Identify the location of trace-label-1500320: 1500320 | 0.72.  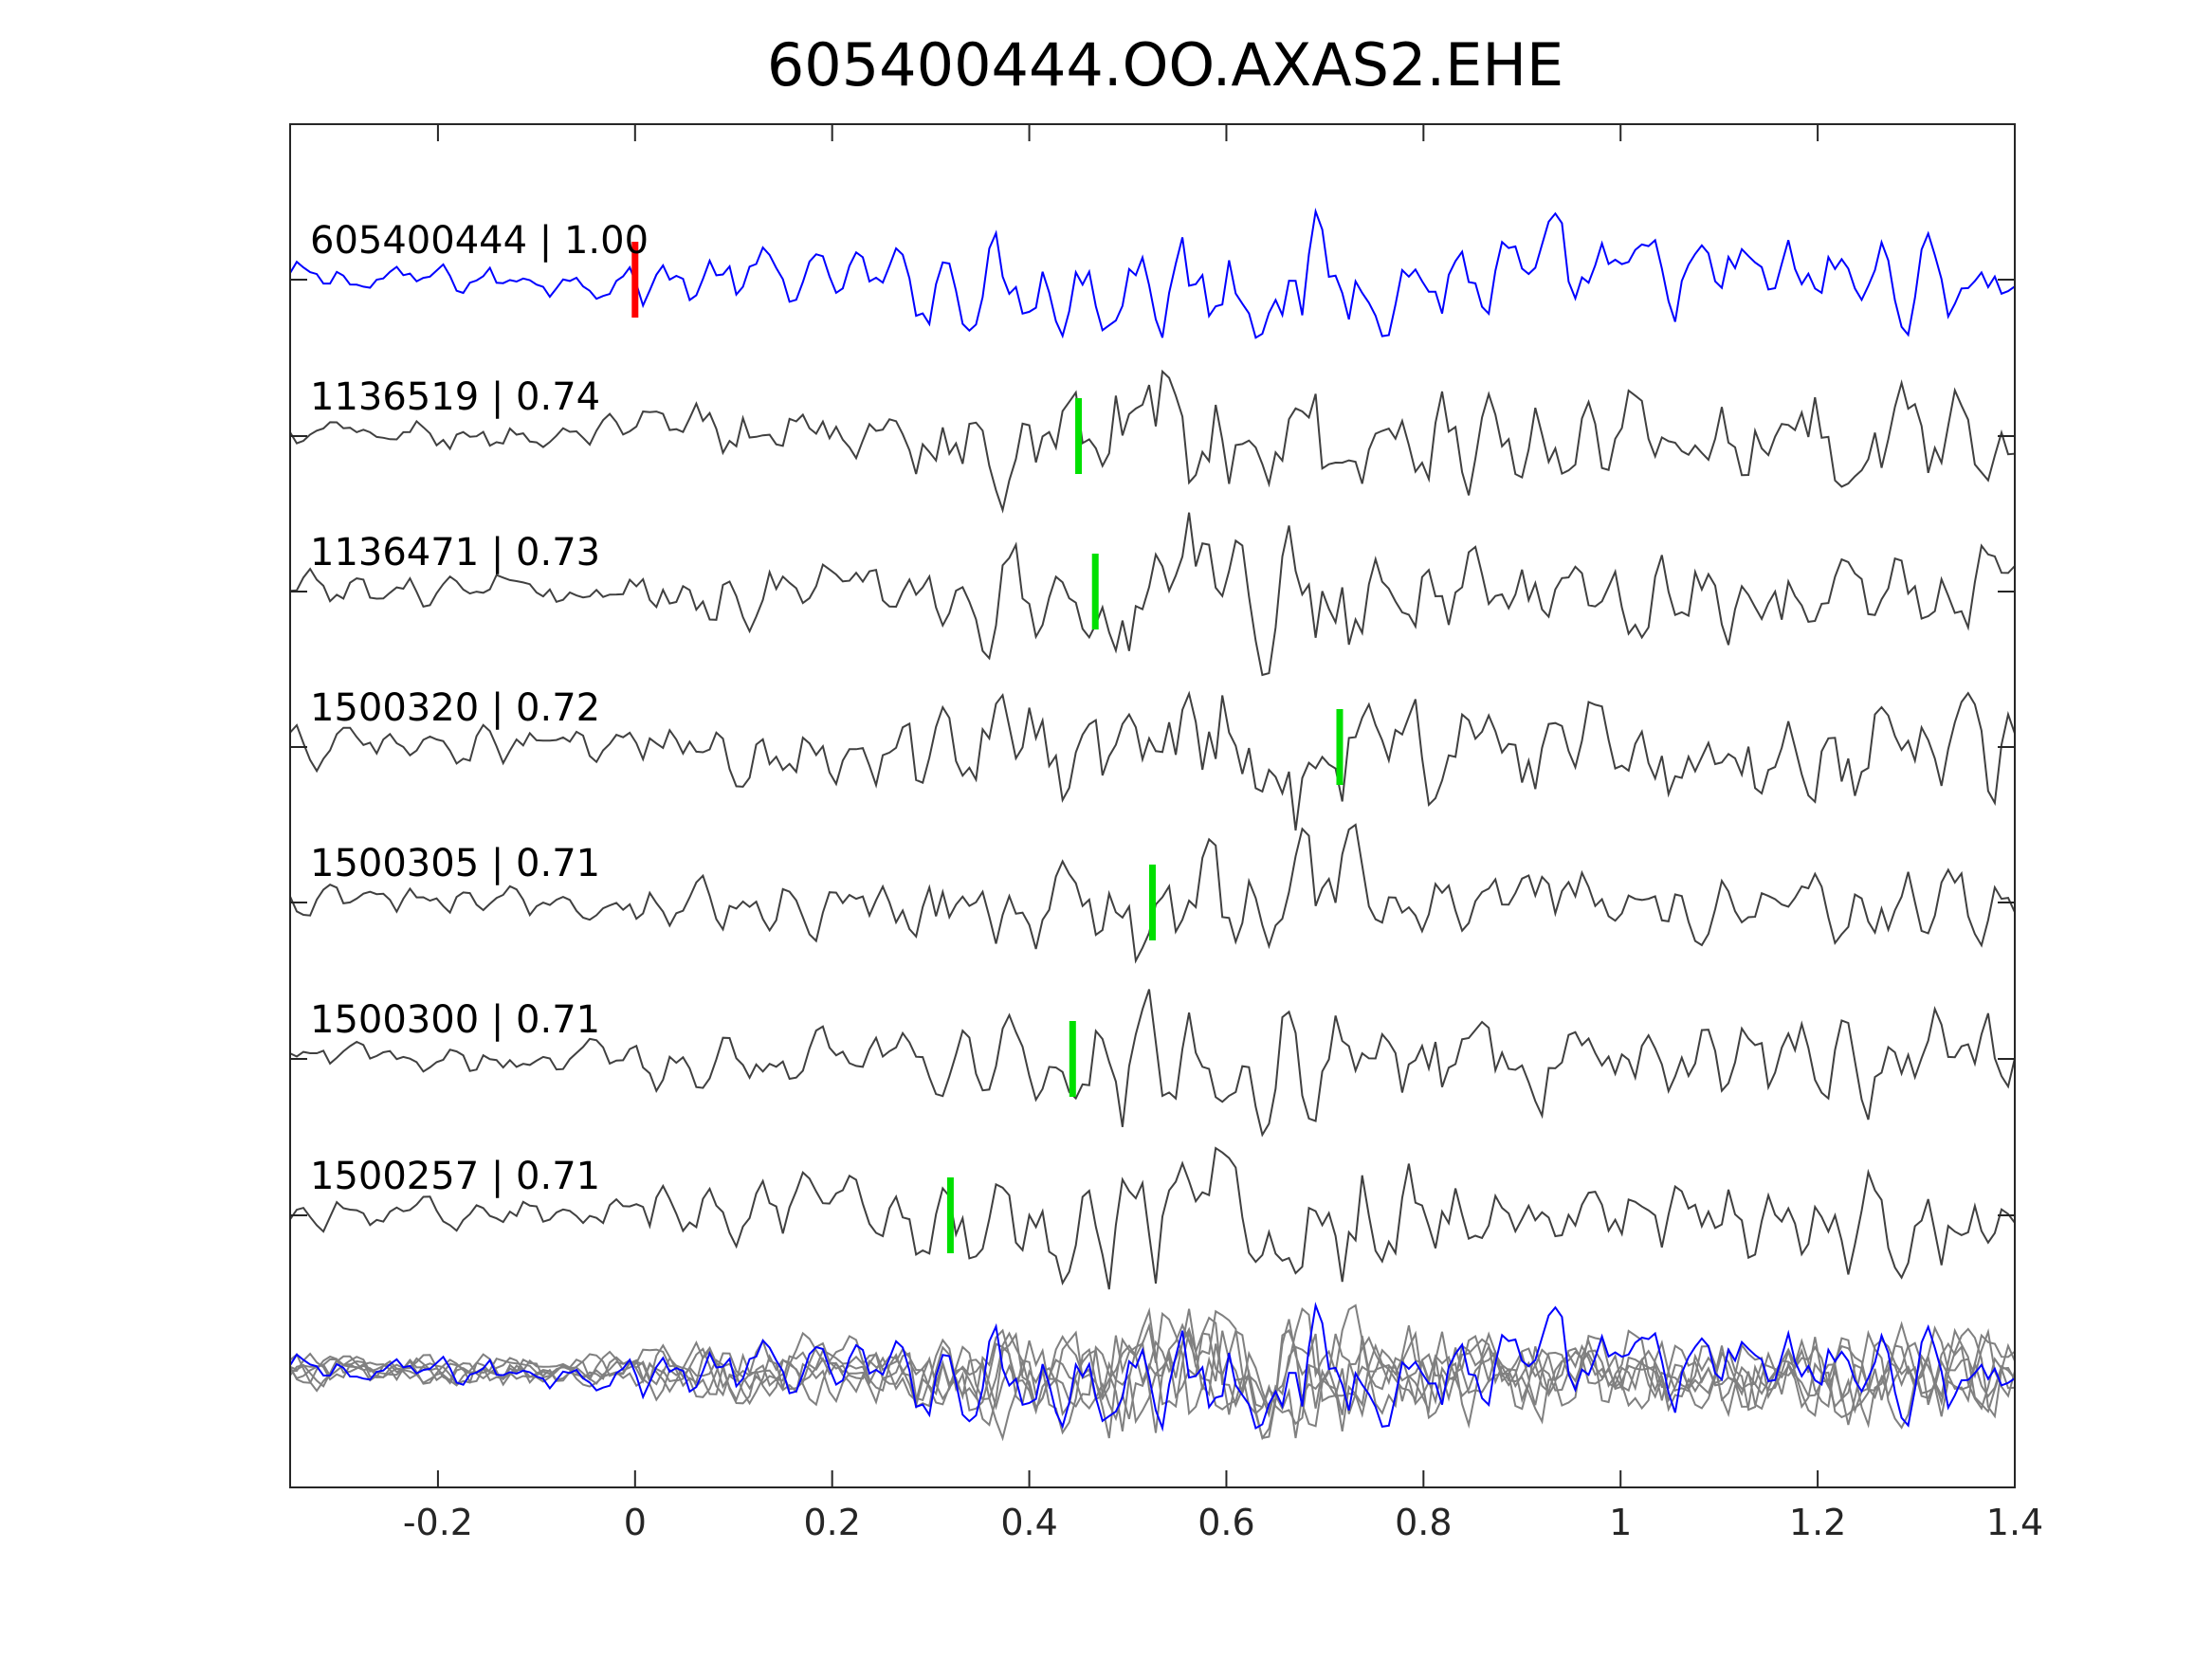
(455, 708).